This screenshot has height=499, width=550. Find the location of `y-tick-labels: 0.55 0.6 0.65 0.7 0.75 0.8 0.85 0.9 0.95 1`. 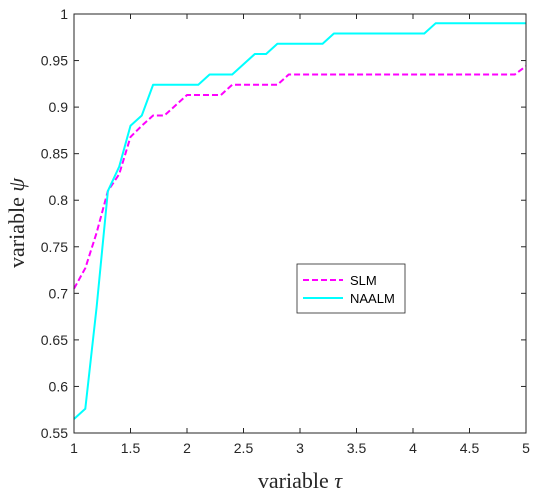

y-tick-labels: 0.55 0.6 0.65 0.7 0.75 0.8 0.85 0.9 0.95 1 is located at coordinates (54, 223).